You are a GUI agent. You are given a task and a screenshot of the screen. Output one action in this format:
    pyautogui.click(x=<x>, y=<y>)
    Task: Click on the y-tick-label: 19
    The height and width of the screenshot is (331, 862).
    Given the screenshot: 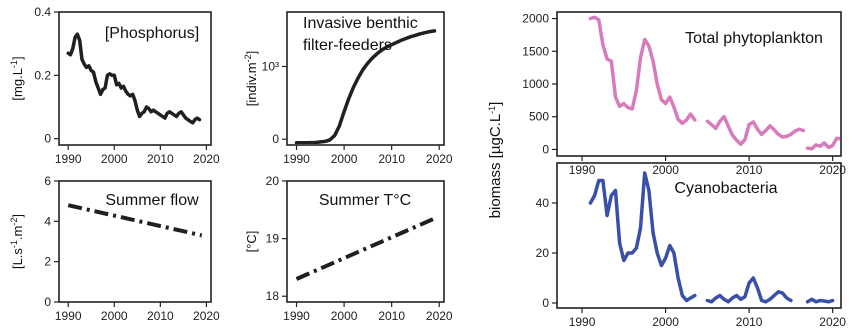 What is the action you would take?
    pyautogui.click(x=273, y=239)
    